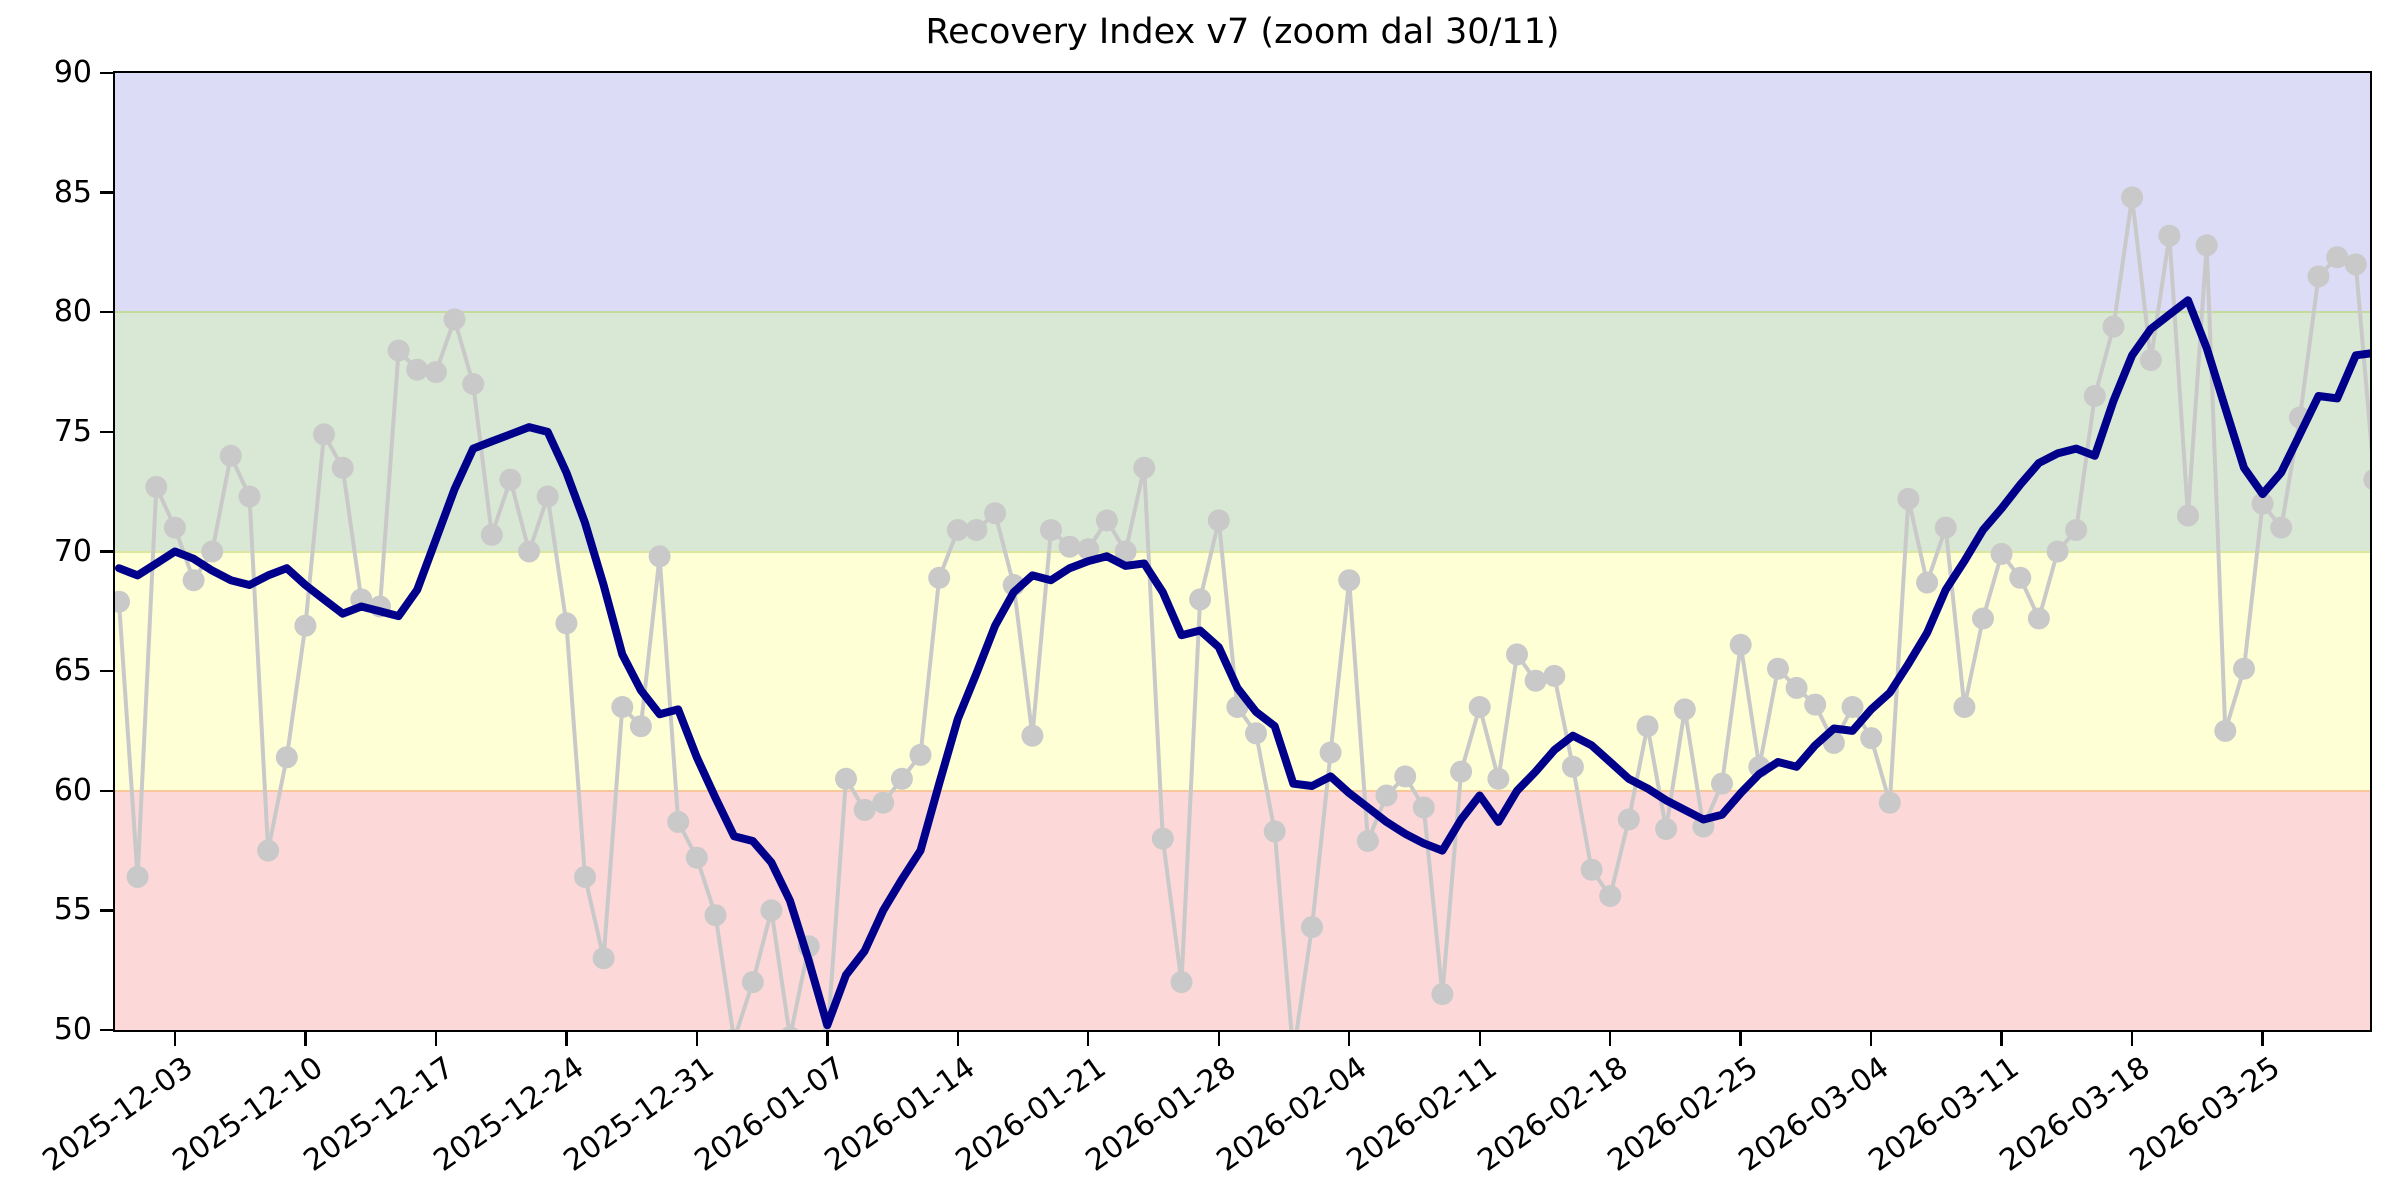 This screenshot has height=1200, width=2400. What do you see at coordinates (72, 551) in the screenshot?
I see `y-tick-label: 70` at bounding box center [72, 551].